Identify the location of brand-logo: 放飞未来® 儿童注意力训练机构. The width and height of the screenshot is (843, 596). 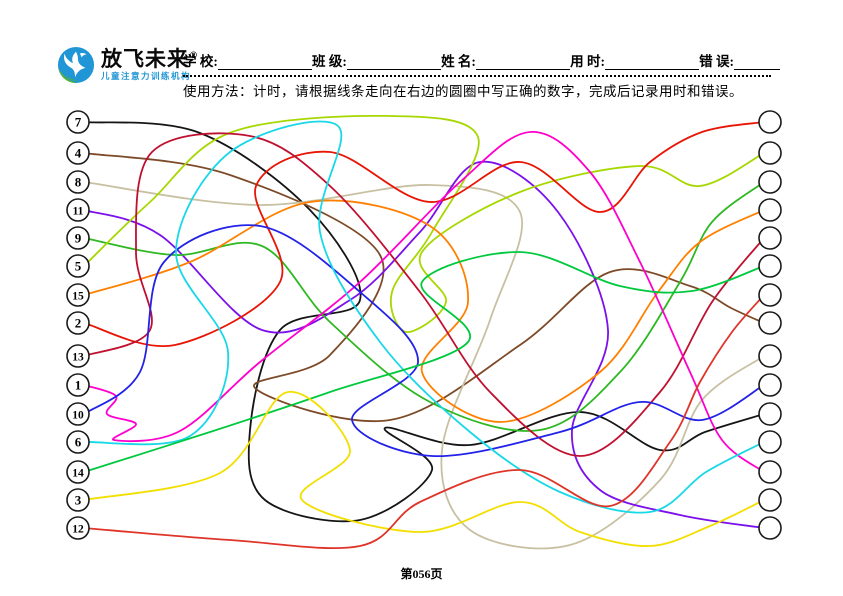
(128, 65).